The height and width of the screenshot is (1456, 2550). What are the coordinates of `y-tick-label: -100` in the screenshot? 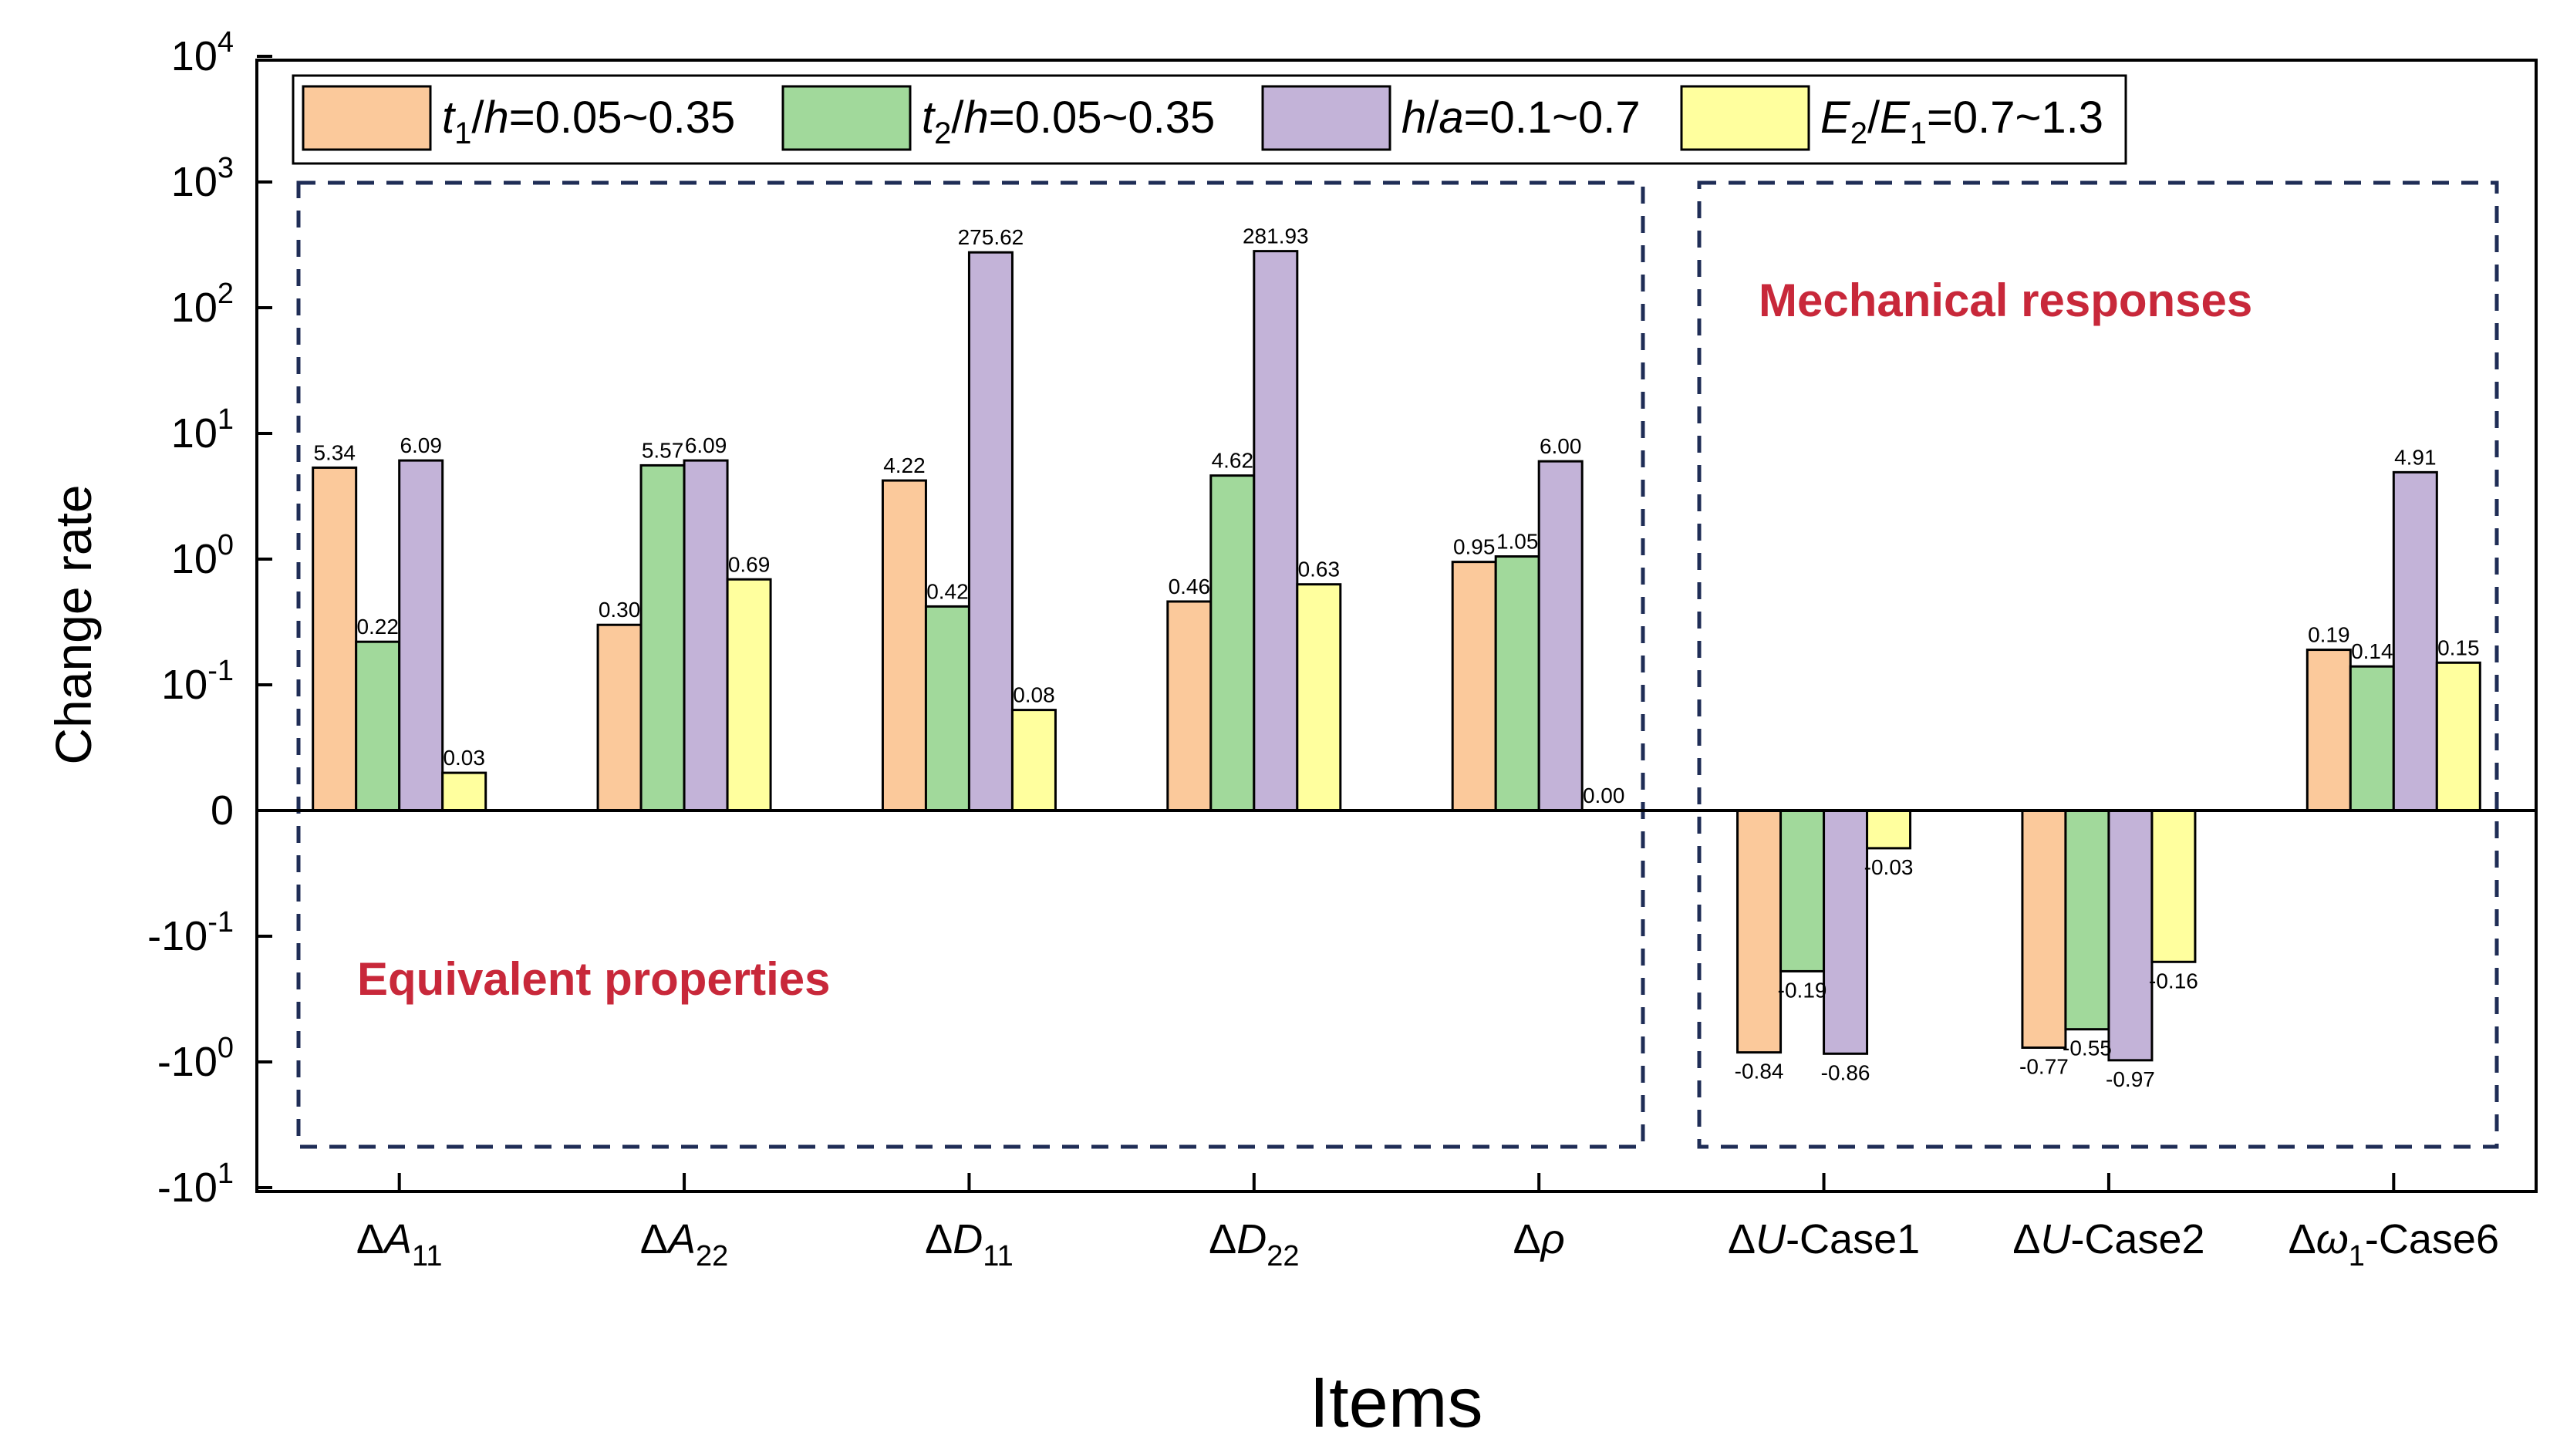 It's located at (195, 1058).